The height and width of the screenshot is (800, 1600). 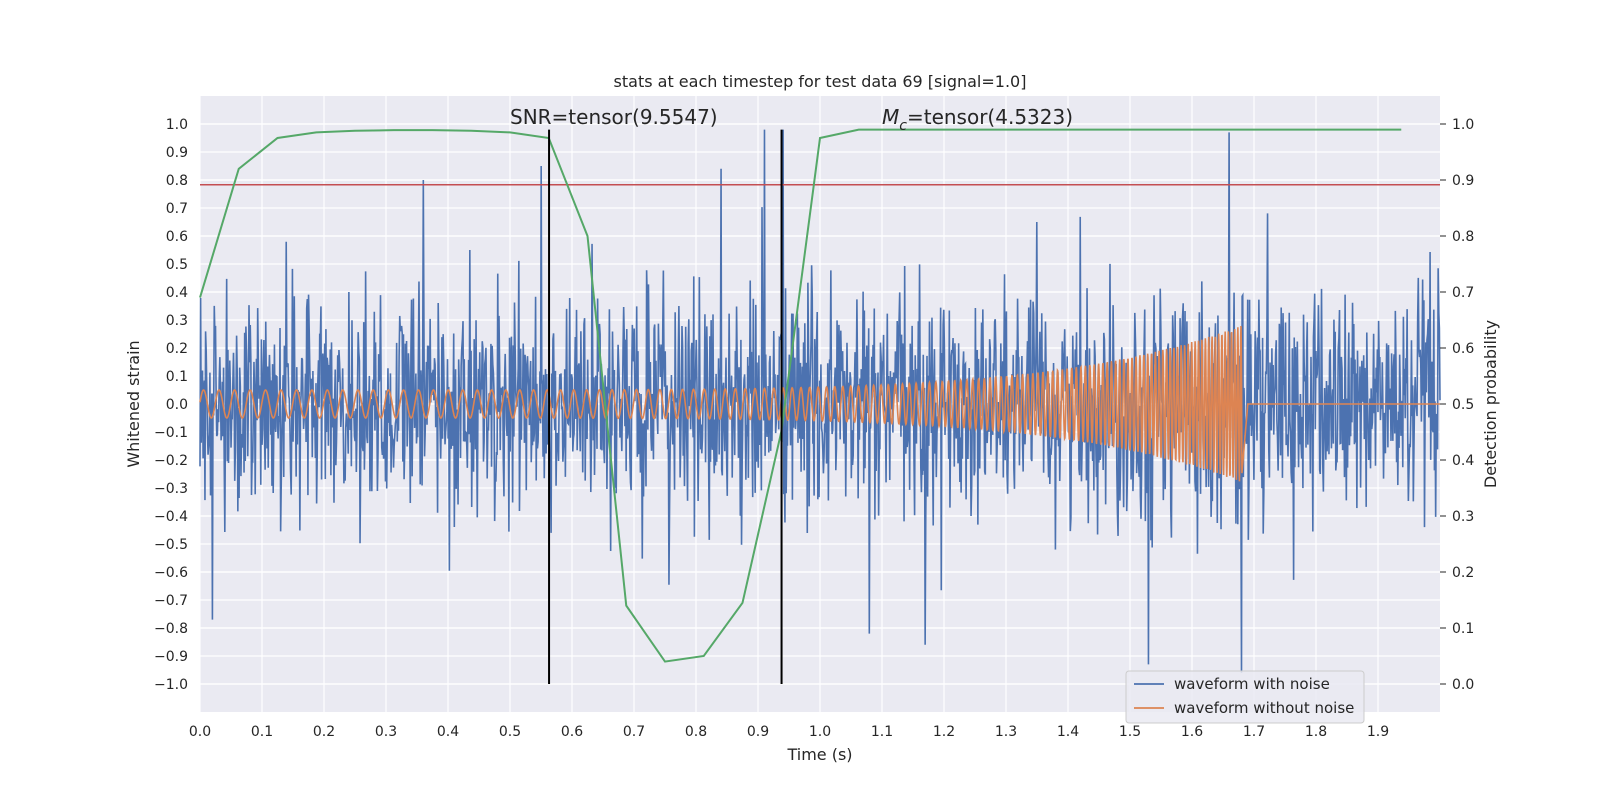 What do you see at coordinates (1316, 732) in the screenshot?
I see `x-tick-label: 1.8` at bounding box center [1316, 732].